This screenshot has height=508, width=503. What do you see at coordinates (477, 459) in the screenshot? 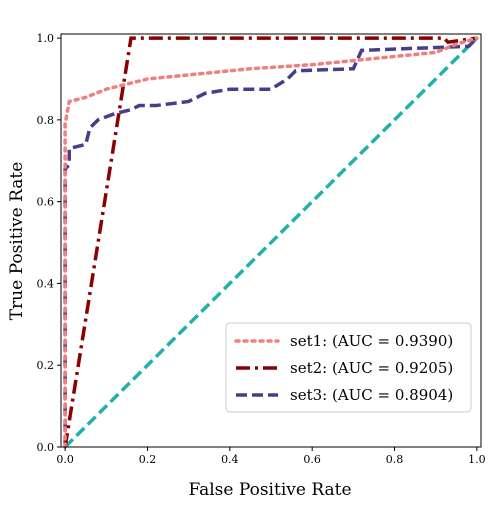
I see `x-tick-label: 1.0` at bounding box center [477, 459].